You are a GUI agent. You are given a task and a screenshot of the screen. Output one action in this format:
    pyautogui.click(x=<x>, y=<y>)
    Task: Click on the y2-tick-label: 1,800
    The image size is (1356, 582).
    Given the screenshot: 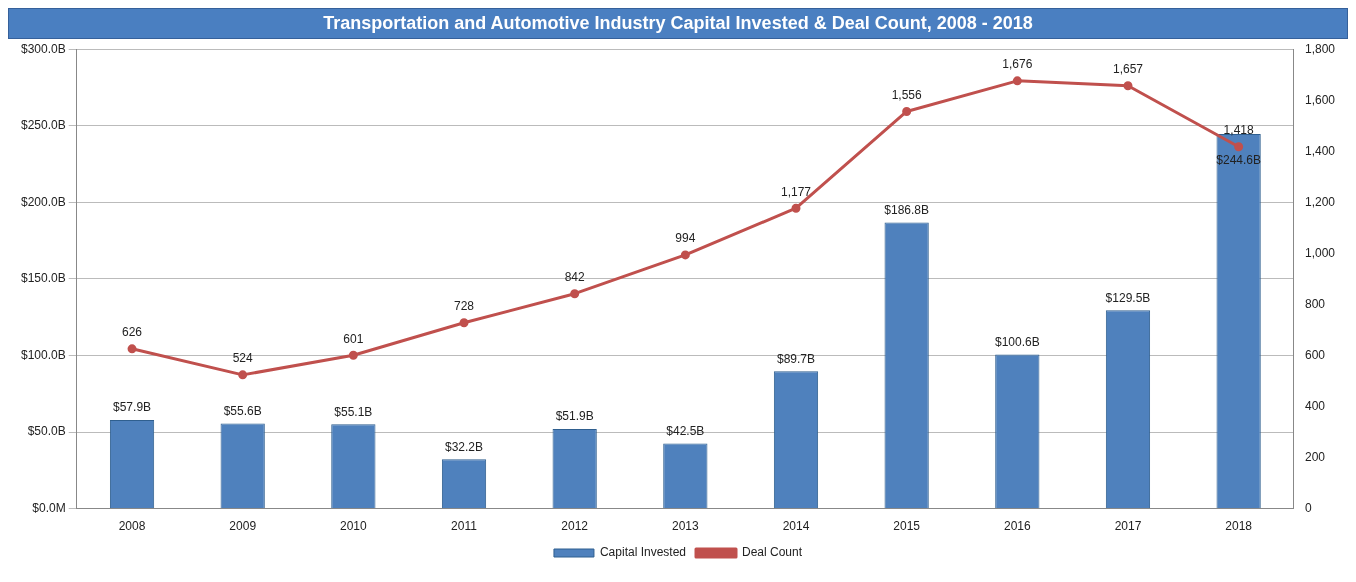 What is the action you would take?
    pyautogui.click(x=1320, y=48)
    